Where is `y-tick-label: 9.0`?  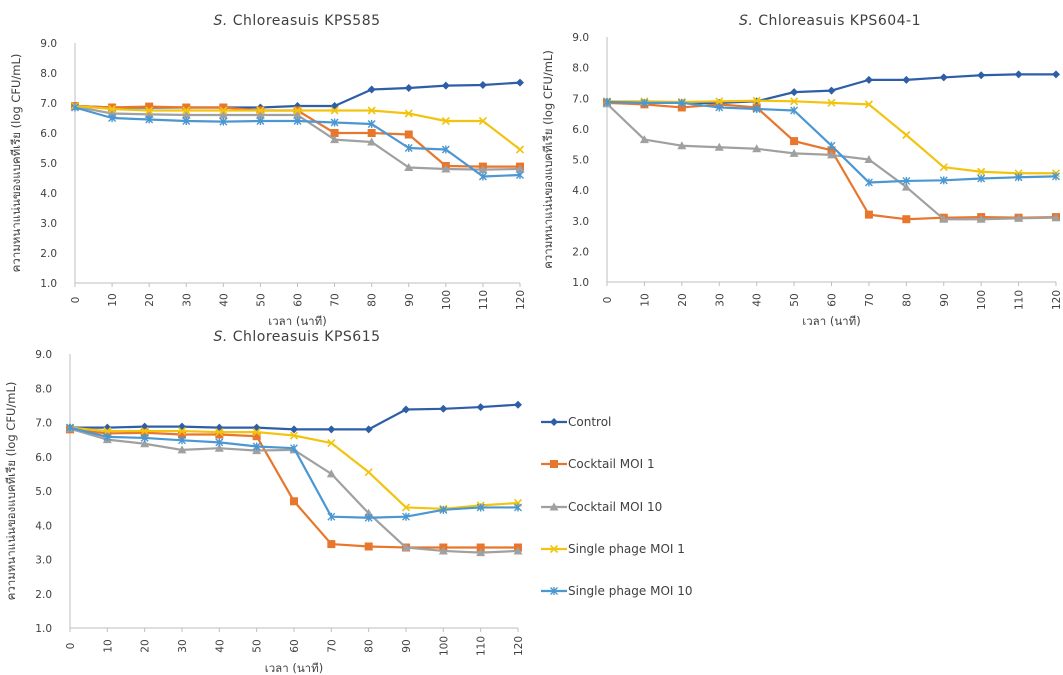
y-tick-label: 9.0 is located at coordinates (48, 44).